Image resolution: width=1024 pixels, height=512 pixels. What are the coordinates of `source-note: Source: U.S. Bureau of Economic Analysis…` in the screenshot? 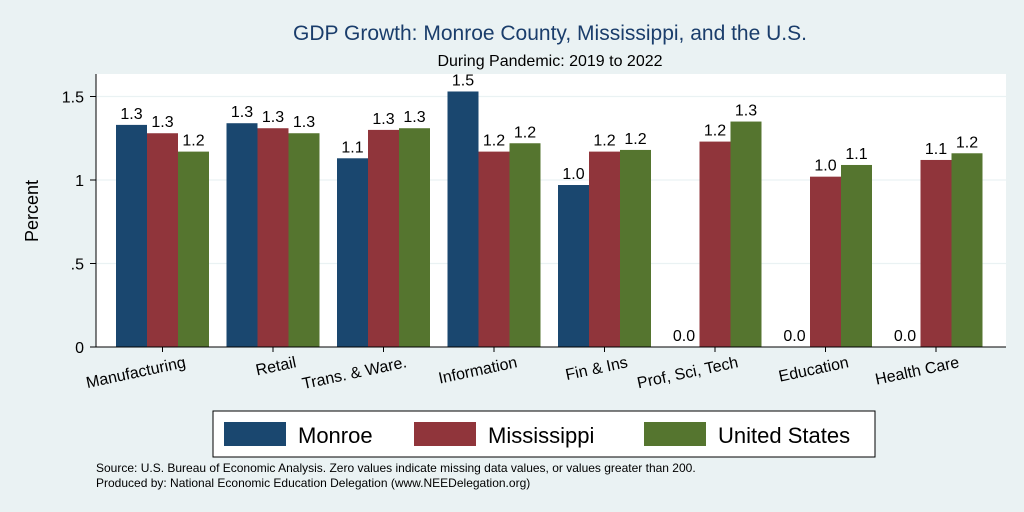 It's located at (396, 475).